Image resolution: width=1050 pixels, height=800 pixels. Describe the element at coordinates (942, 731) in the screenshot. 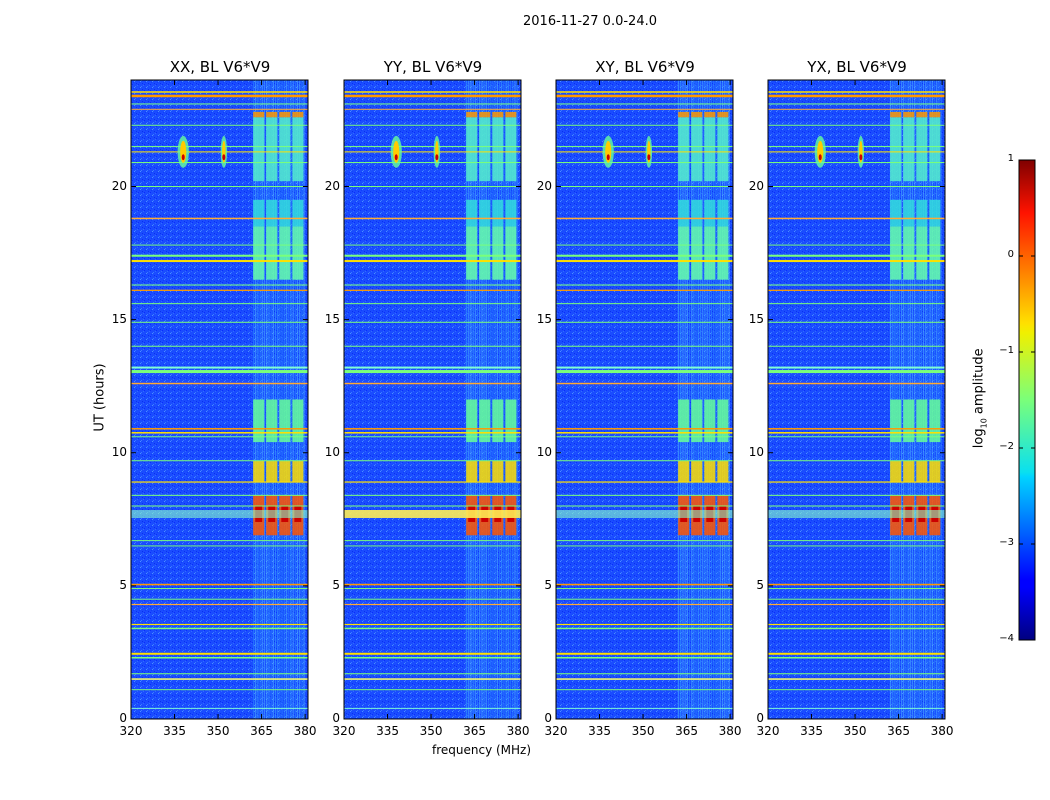

I see `x-tick-label: 380` at that location.